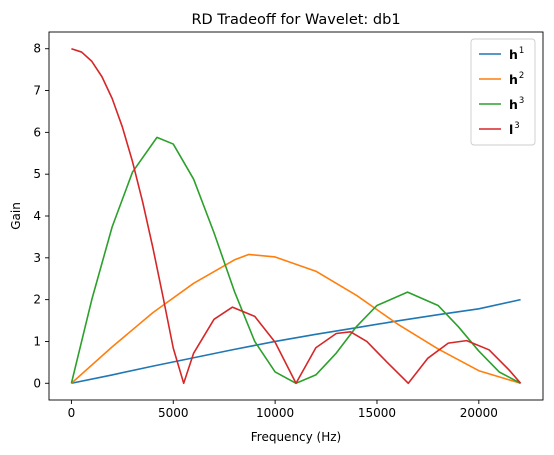  I want to click on y-tick-label: 5, so click(37, 174).